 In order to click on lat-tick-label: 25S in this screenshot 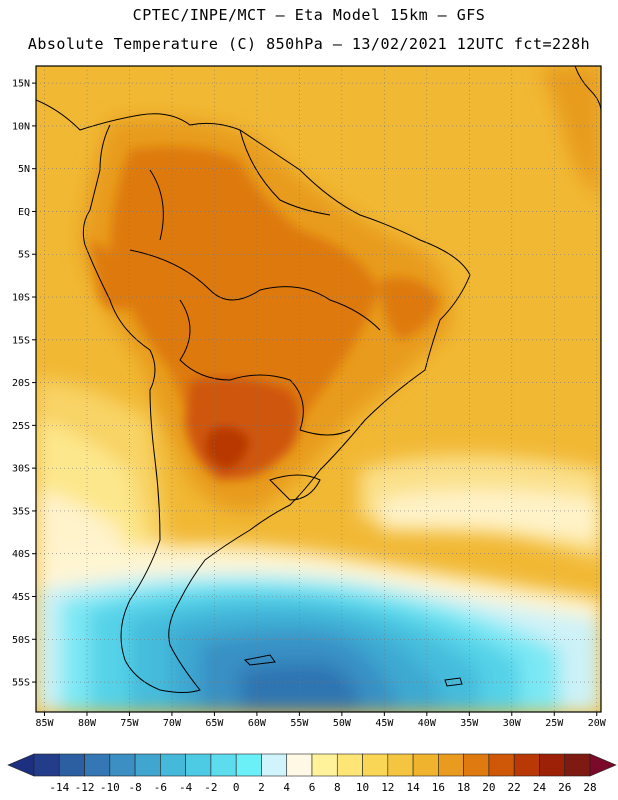, I will do `click(21, 426)`.